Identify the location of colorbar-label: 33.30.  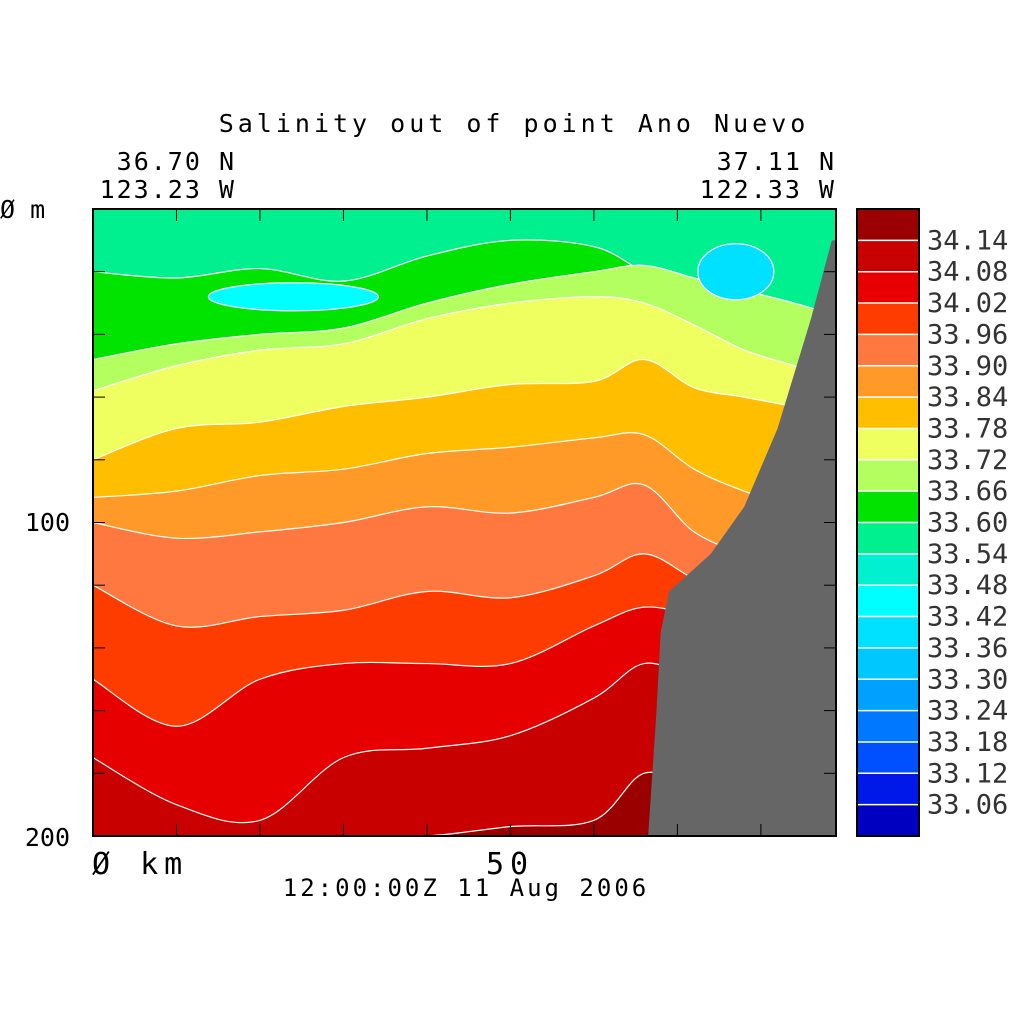
(967, 679).